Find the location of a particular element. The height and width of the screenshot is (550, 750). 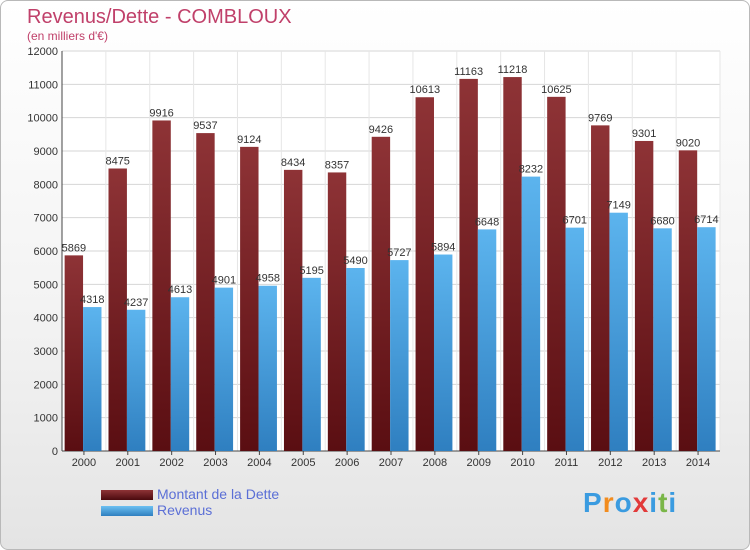

data-label-dette: 9301 is located at coordinates (644, 134).